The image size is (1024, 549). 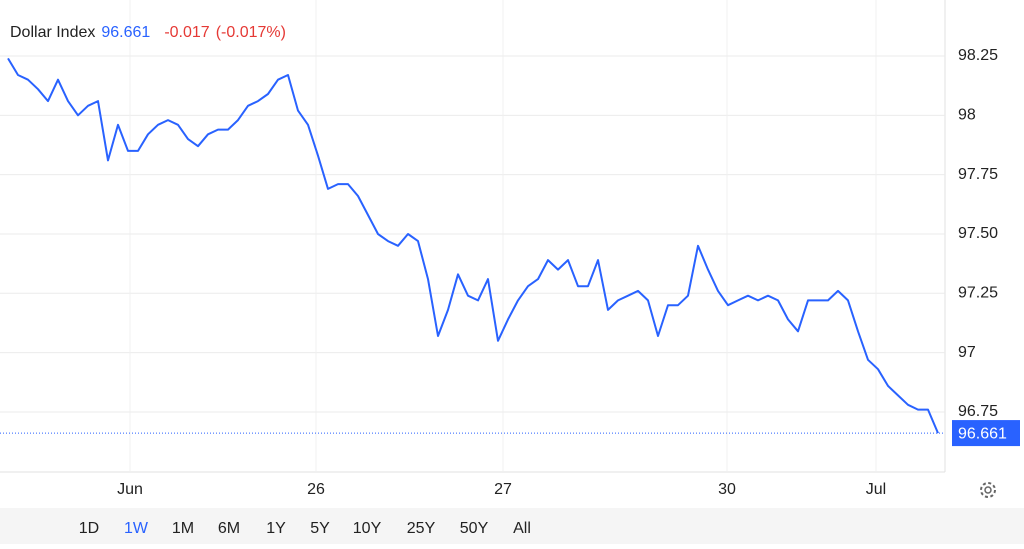 What do you see at coordinates (186, 32) in the screenshot?
I see `price-change: -0.017` at bounding box center [186, 32].